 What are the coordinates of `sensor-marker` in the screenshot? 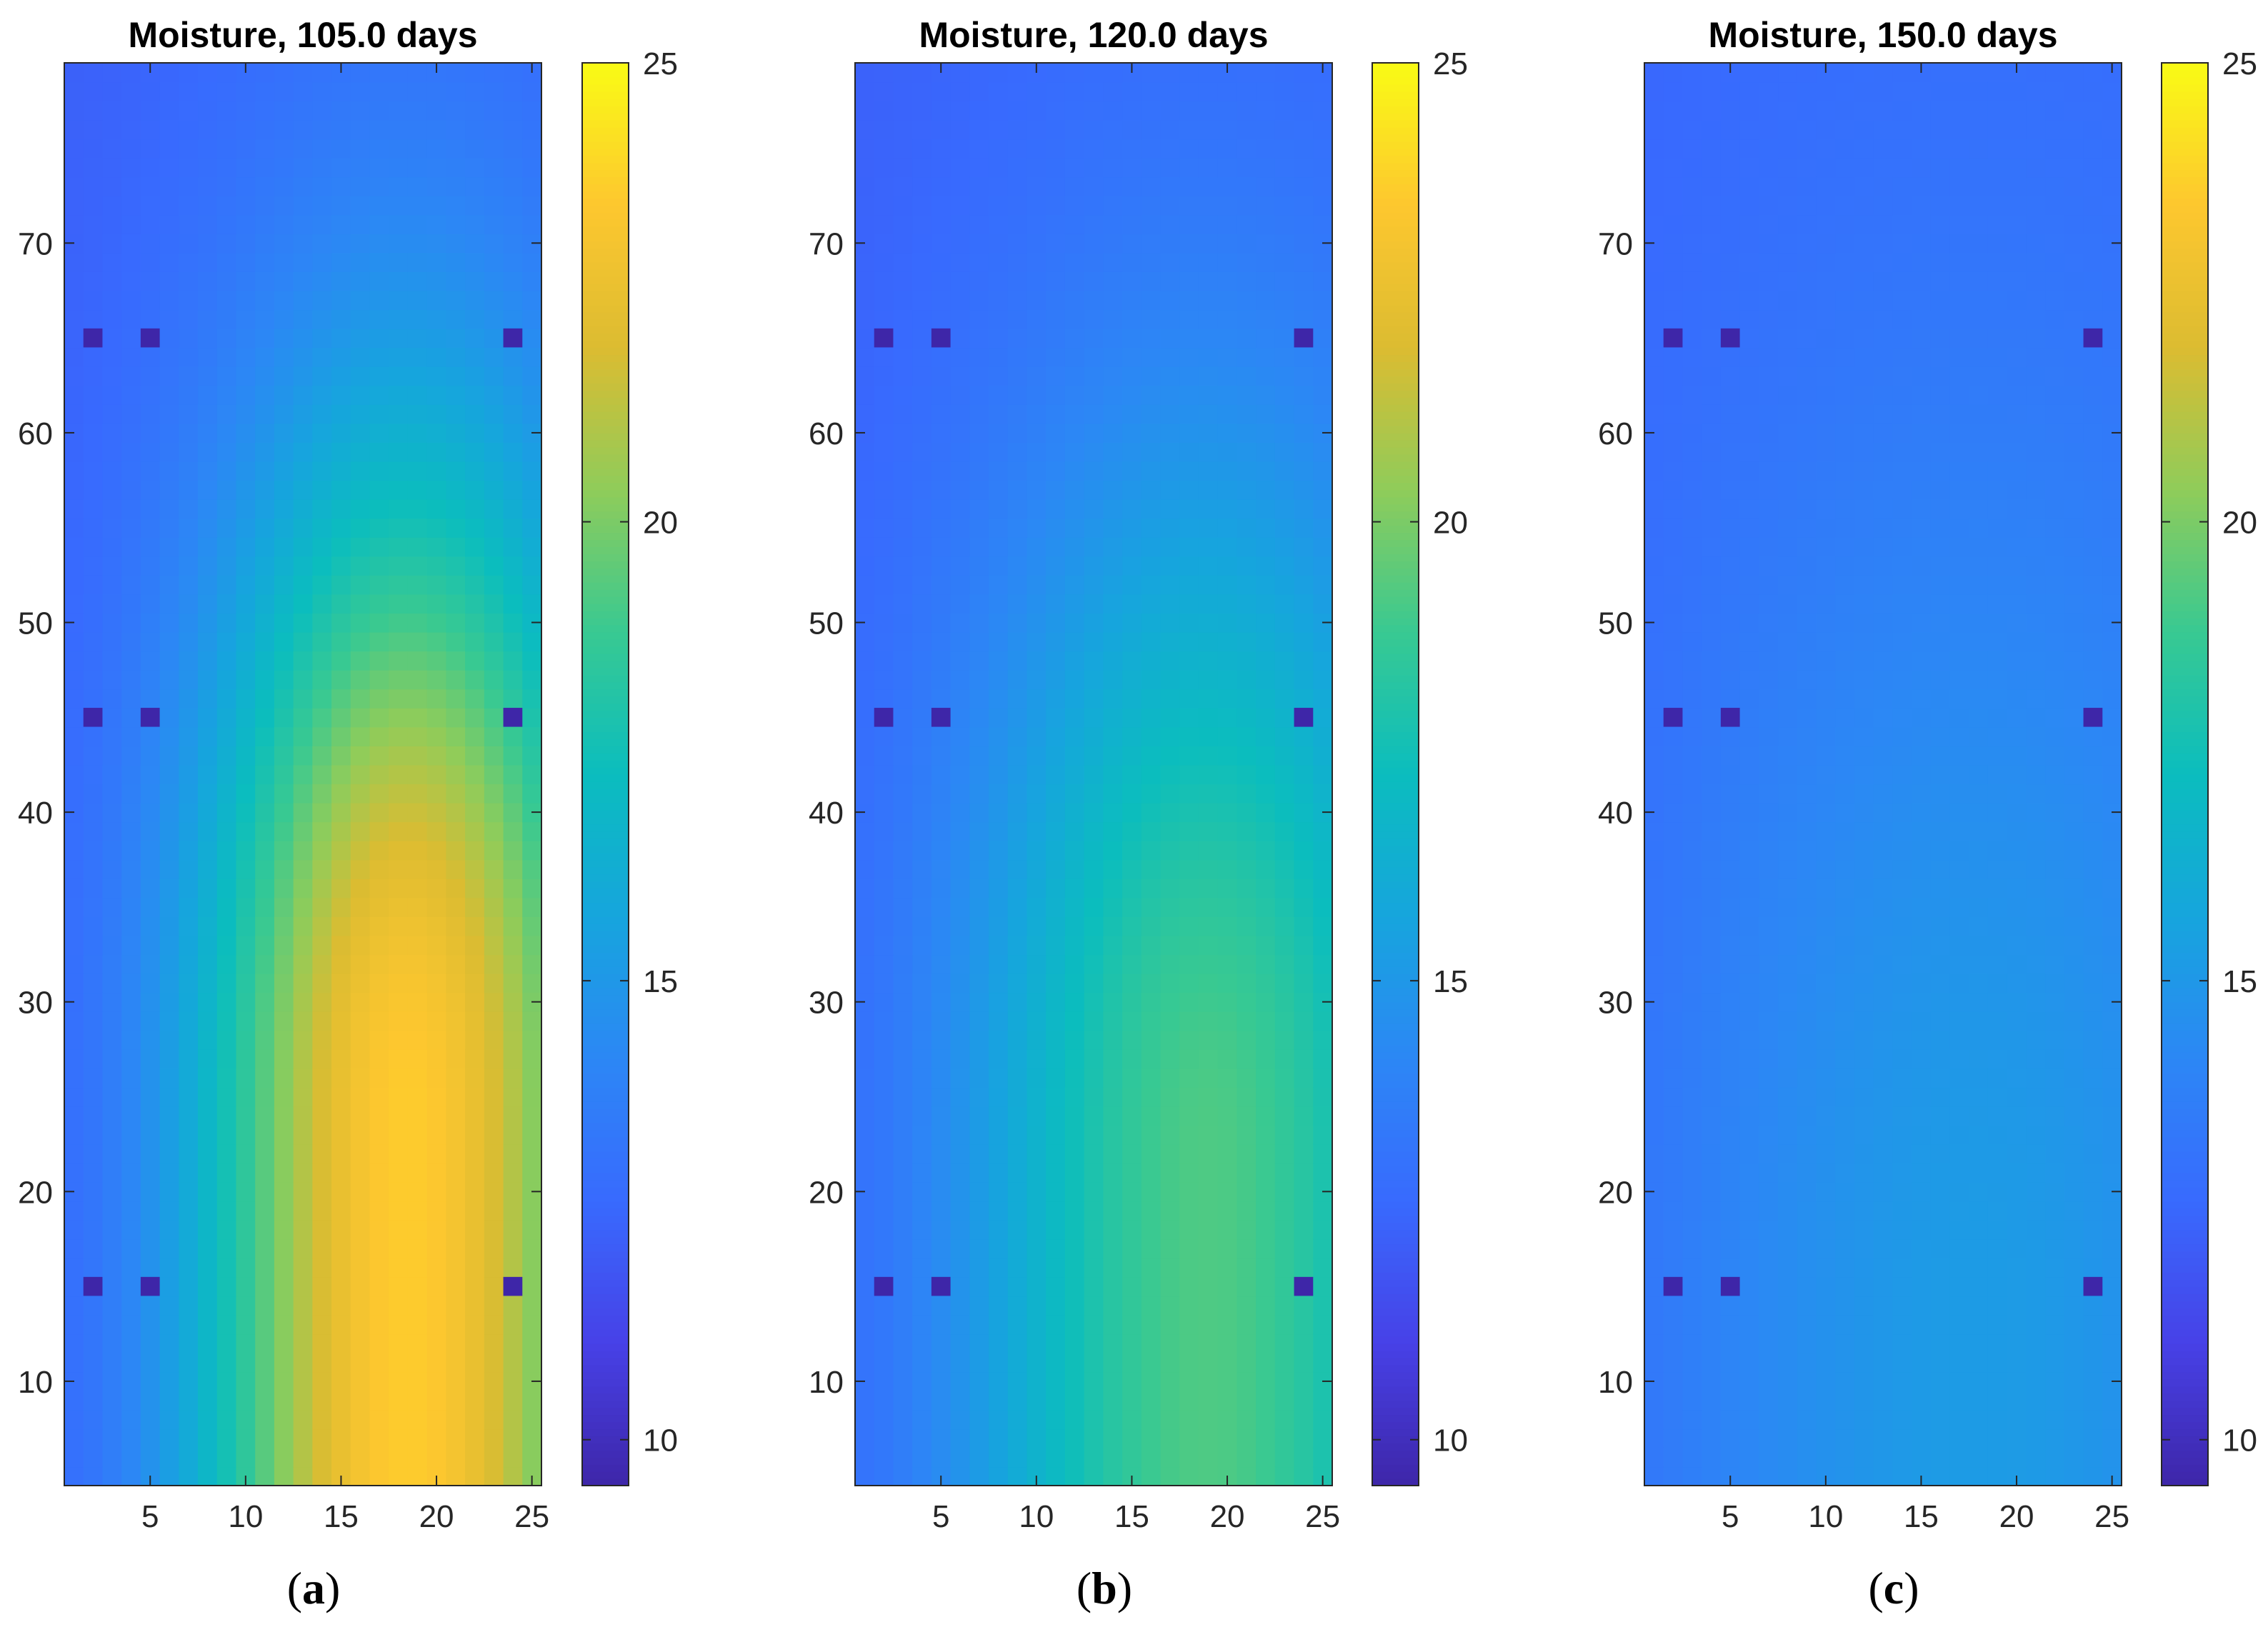 It's located at (150, 717).